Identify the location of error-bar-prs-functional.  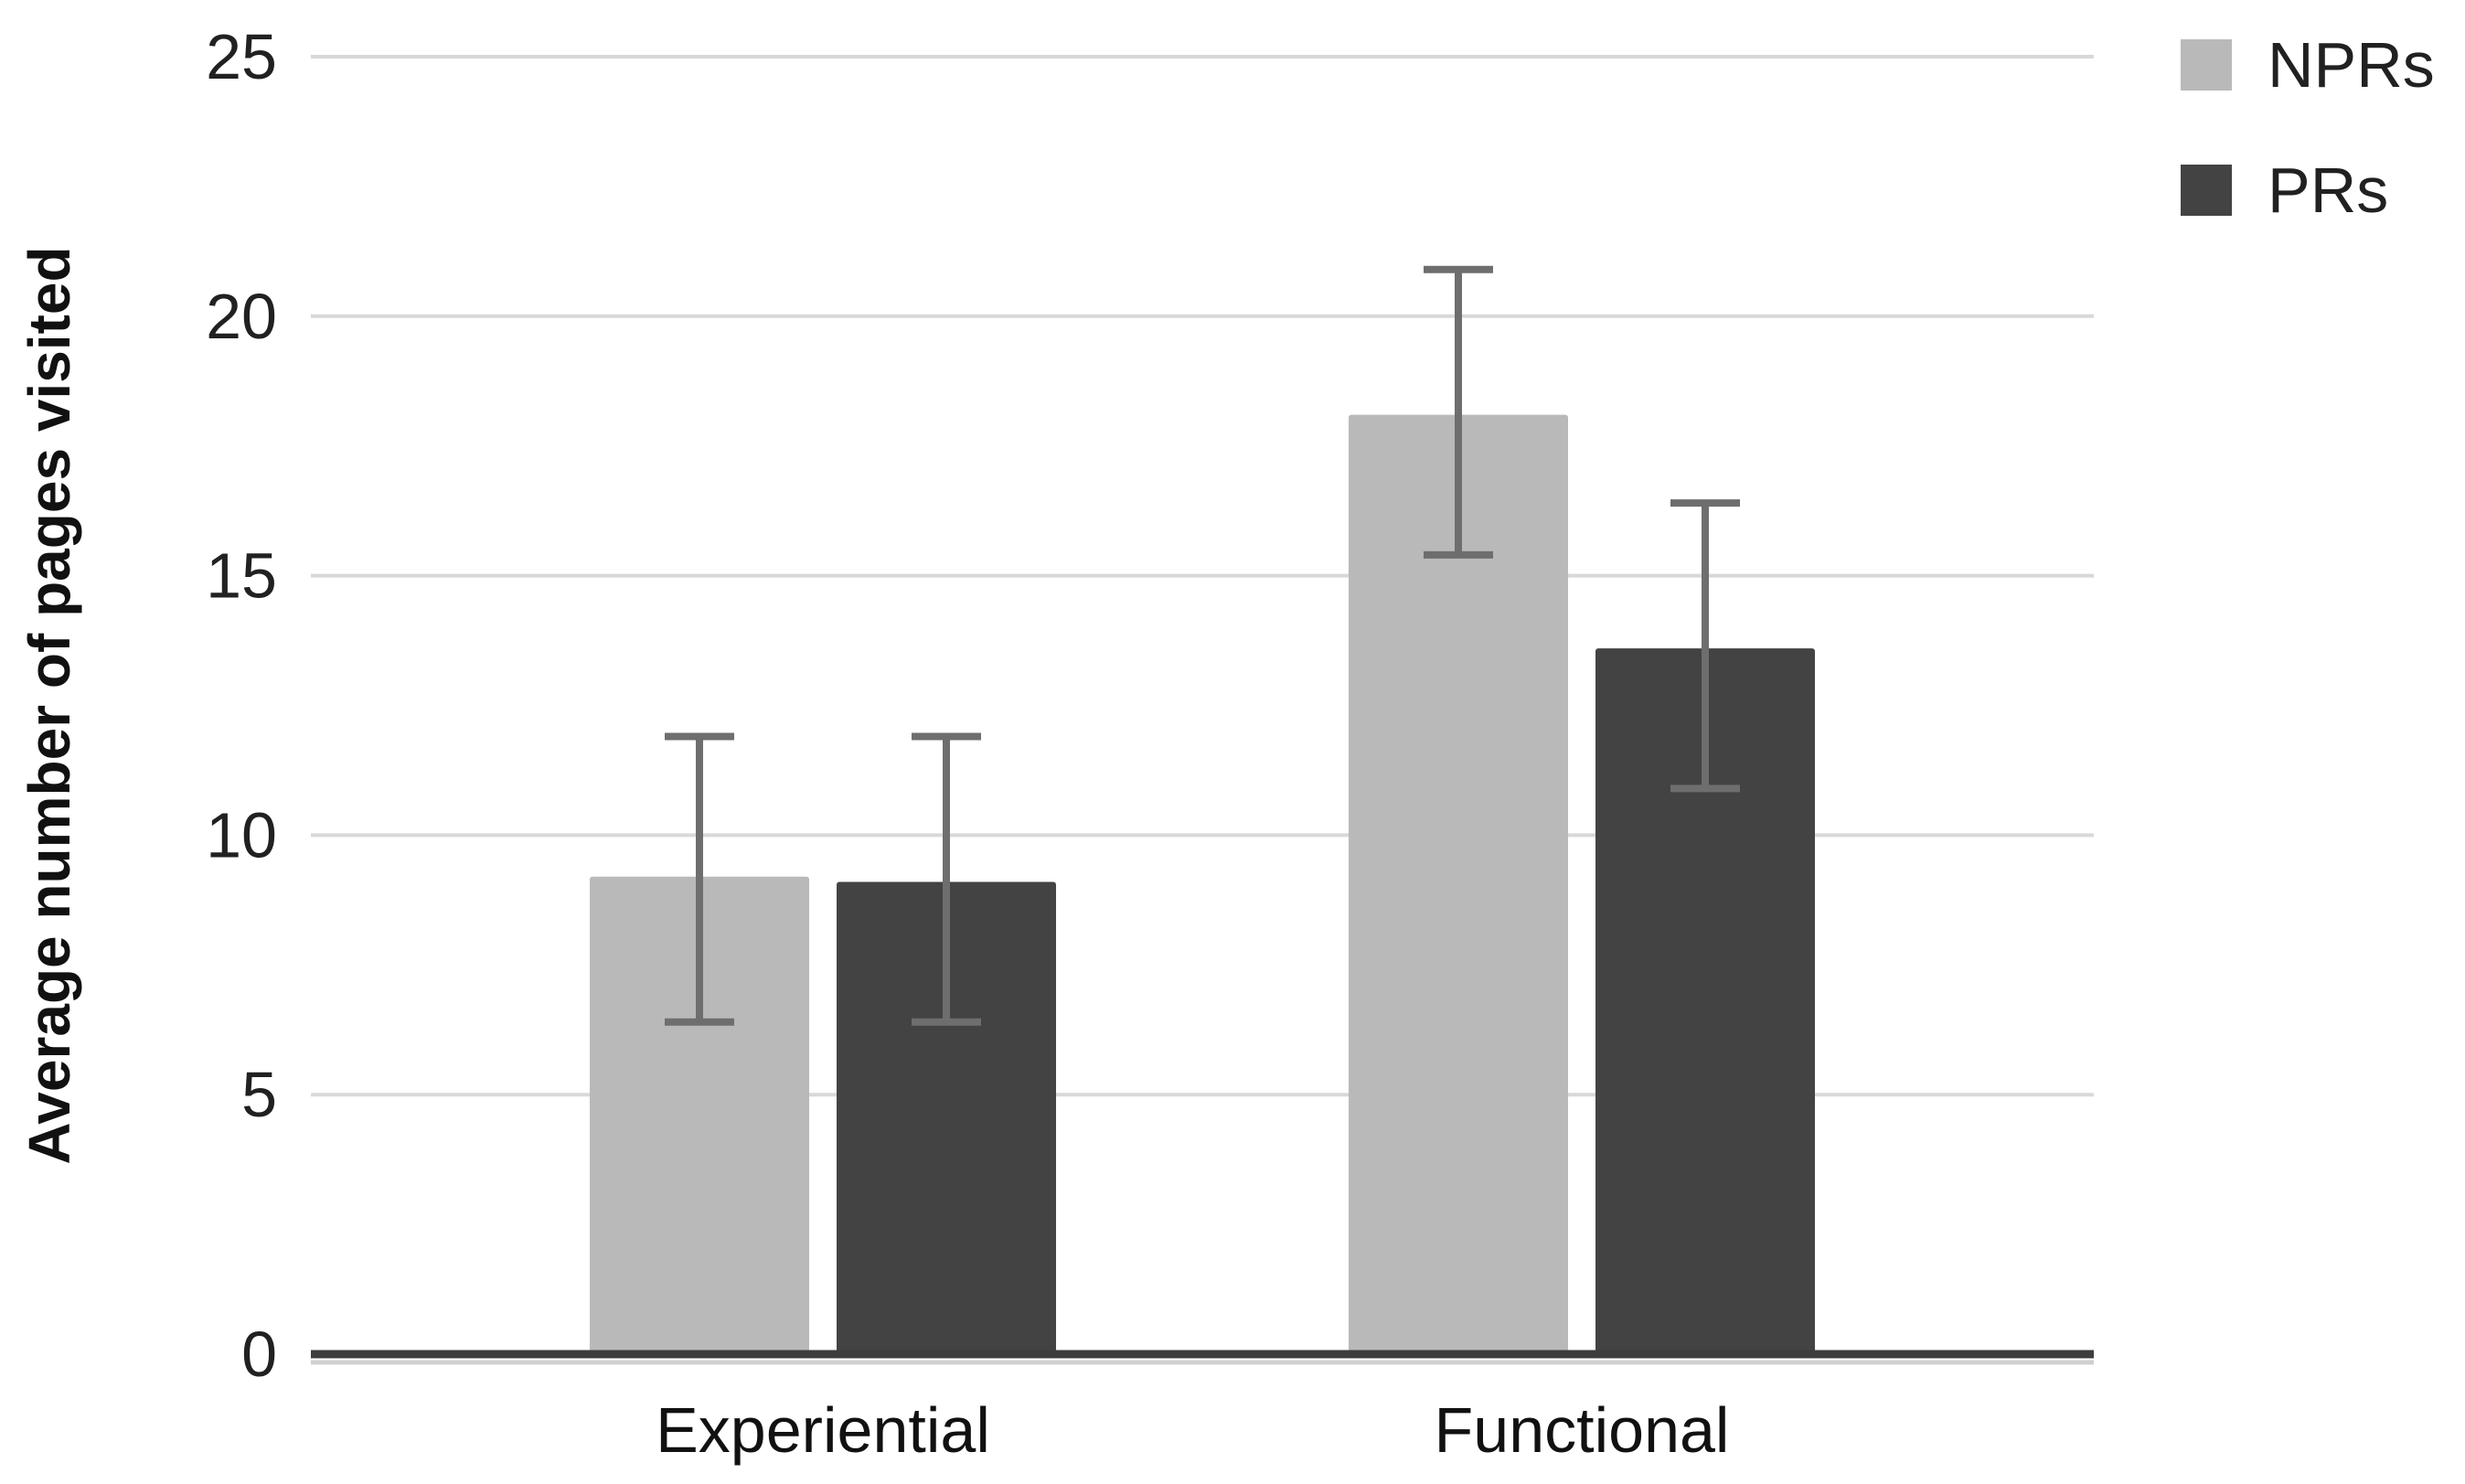
(1705, 646).